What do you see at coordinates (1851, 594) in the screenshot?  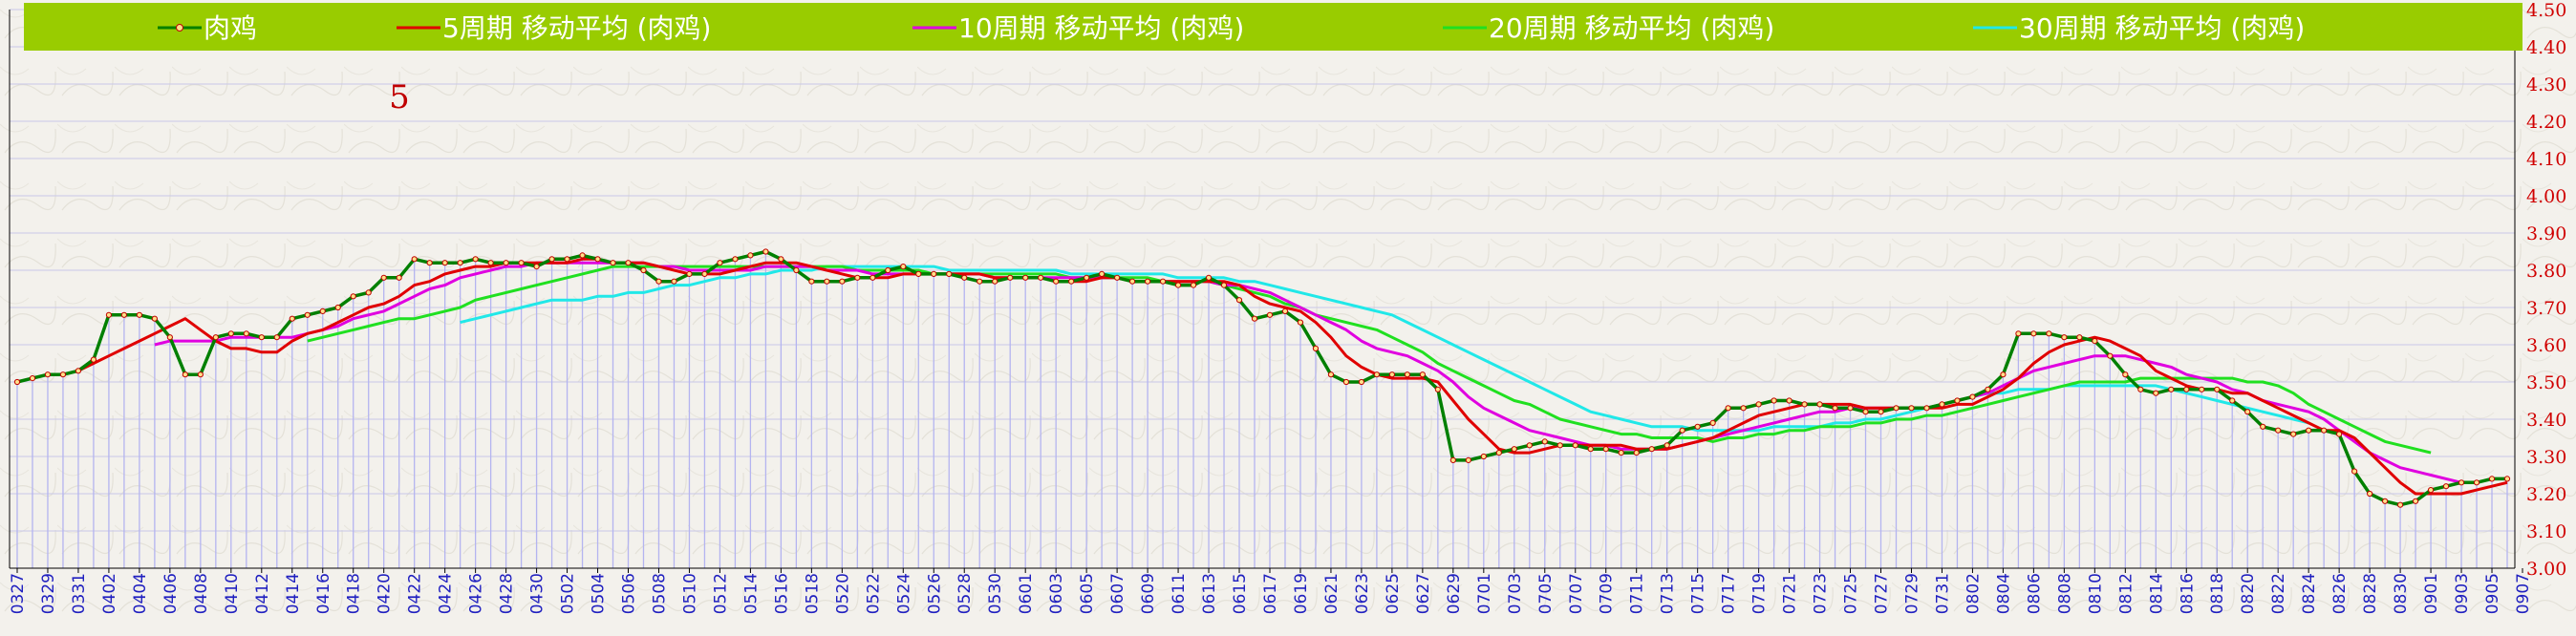 I see `x-tick-label: 0725` at bounding box center [1851, 594].